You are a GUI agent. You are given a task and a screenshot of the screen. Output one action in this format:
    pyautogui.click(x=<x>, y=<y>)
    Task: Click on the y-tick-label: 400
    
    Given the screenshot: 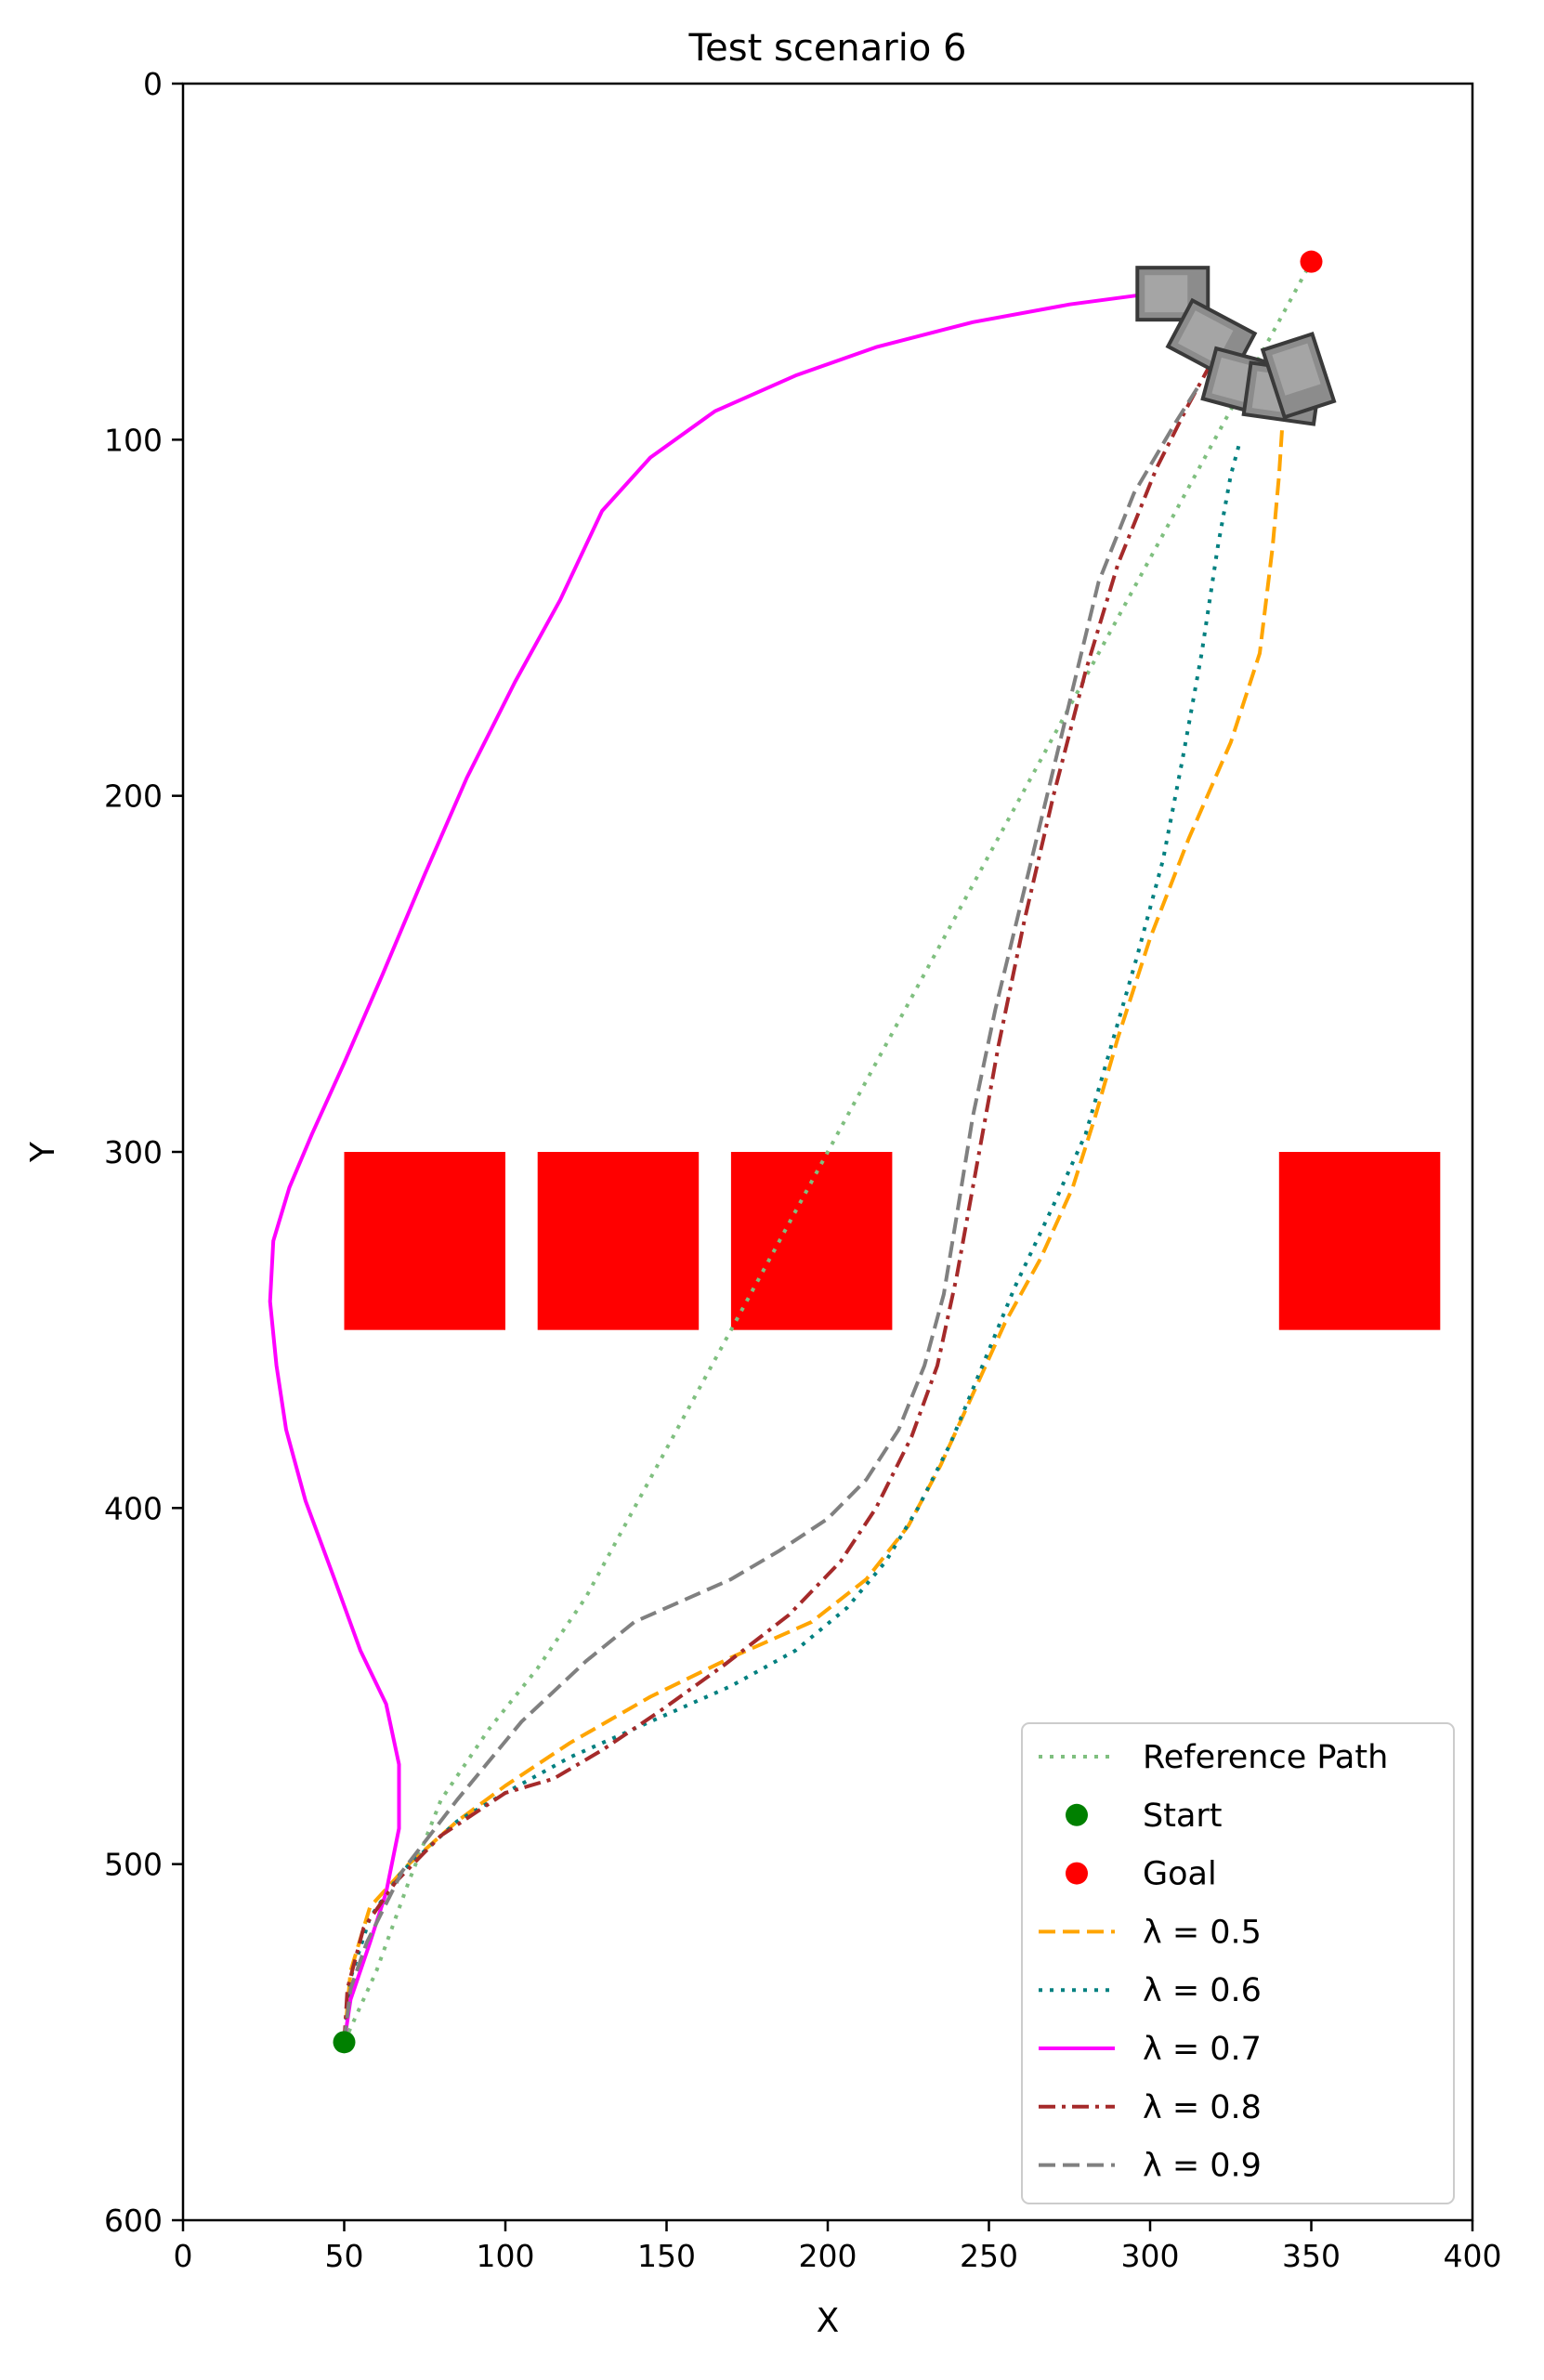 What is the action you would take?
    pyautogui.click(x=133, y=1508)
    